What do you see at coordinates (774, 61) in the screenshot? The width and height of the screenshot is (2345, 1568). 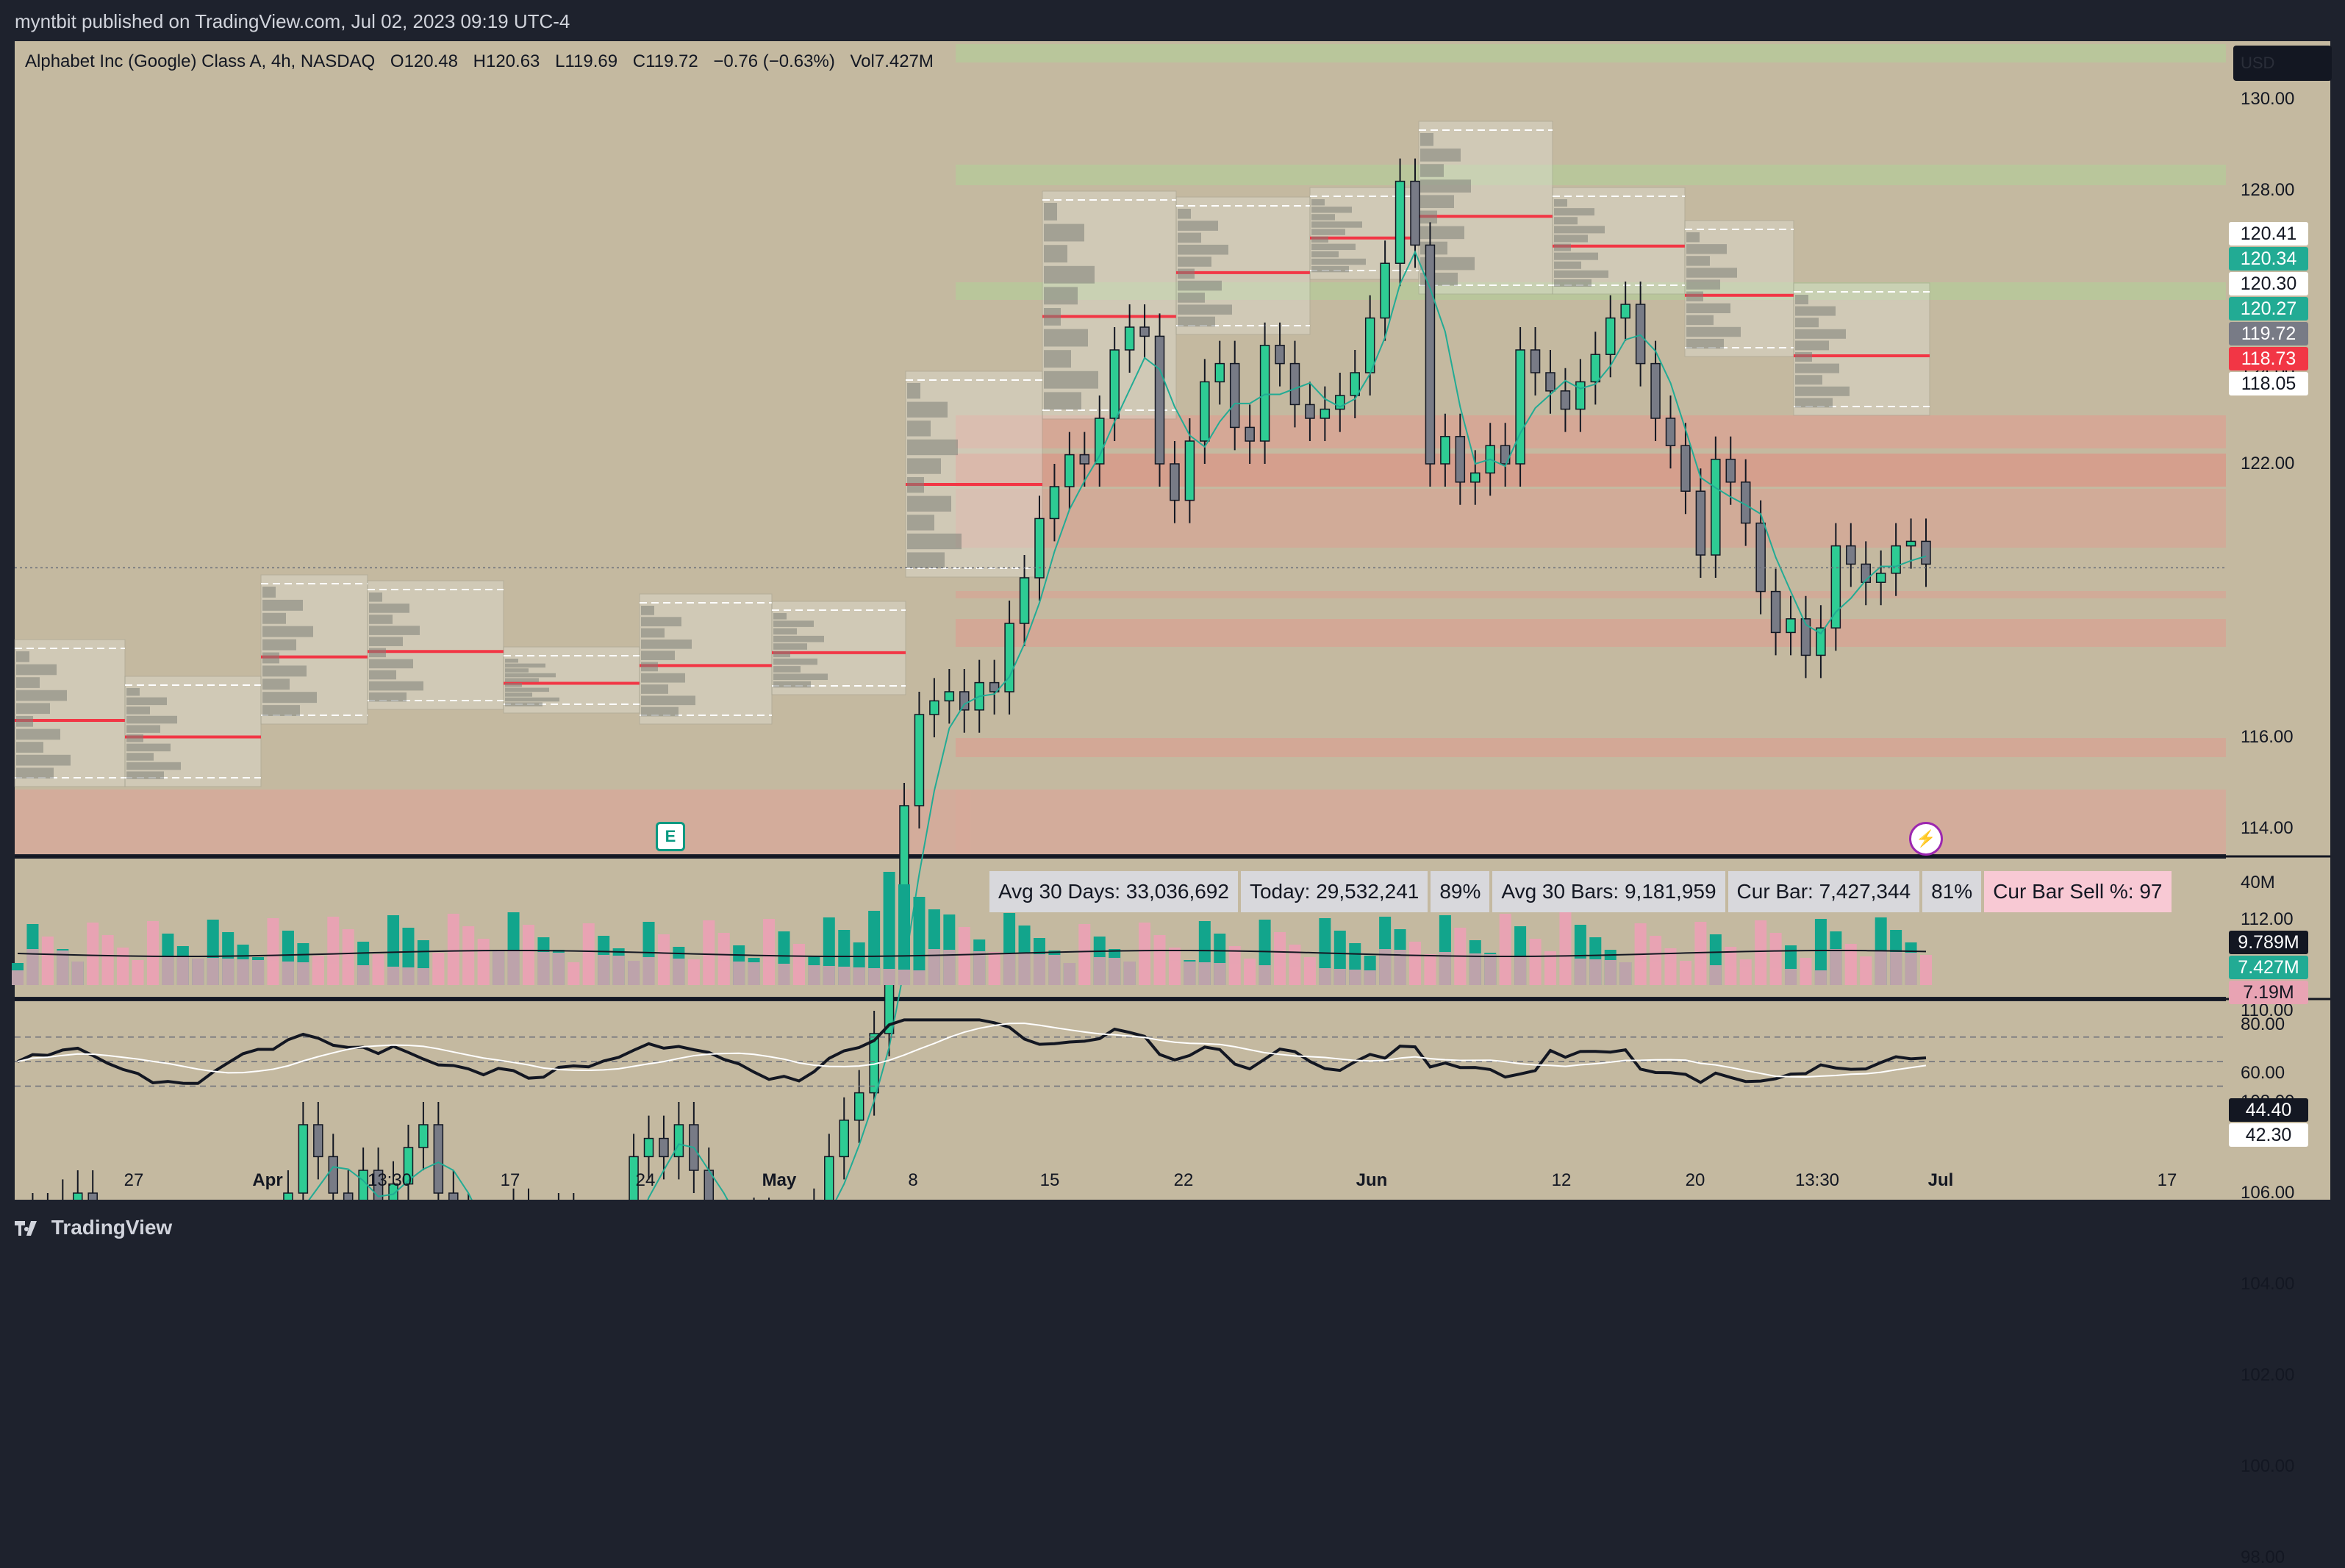 I see `price-change: −0.76 (−0.63%)` at bounding box center [774, 61].